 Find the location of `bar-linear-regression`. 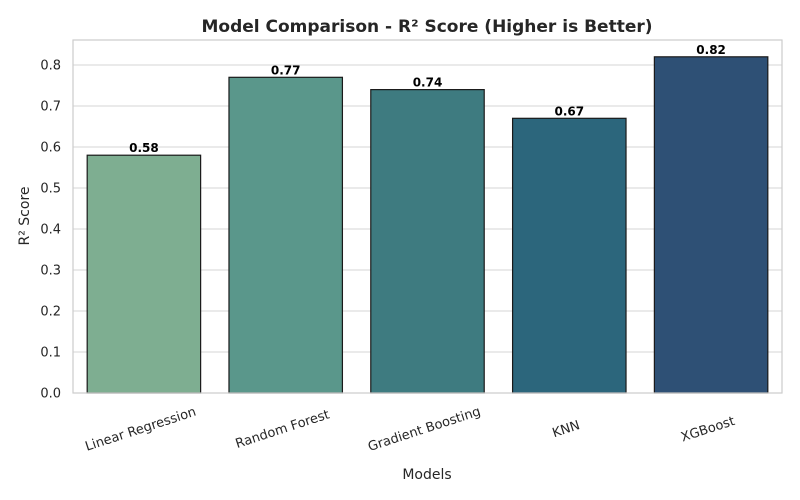

bar-linear-regression is located at coordinates (144, 274).